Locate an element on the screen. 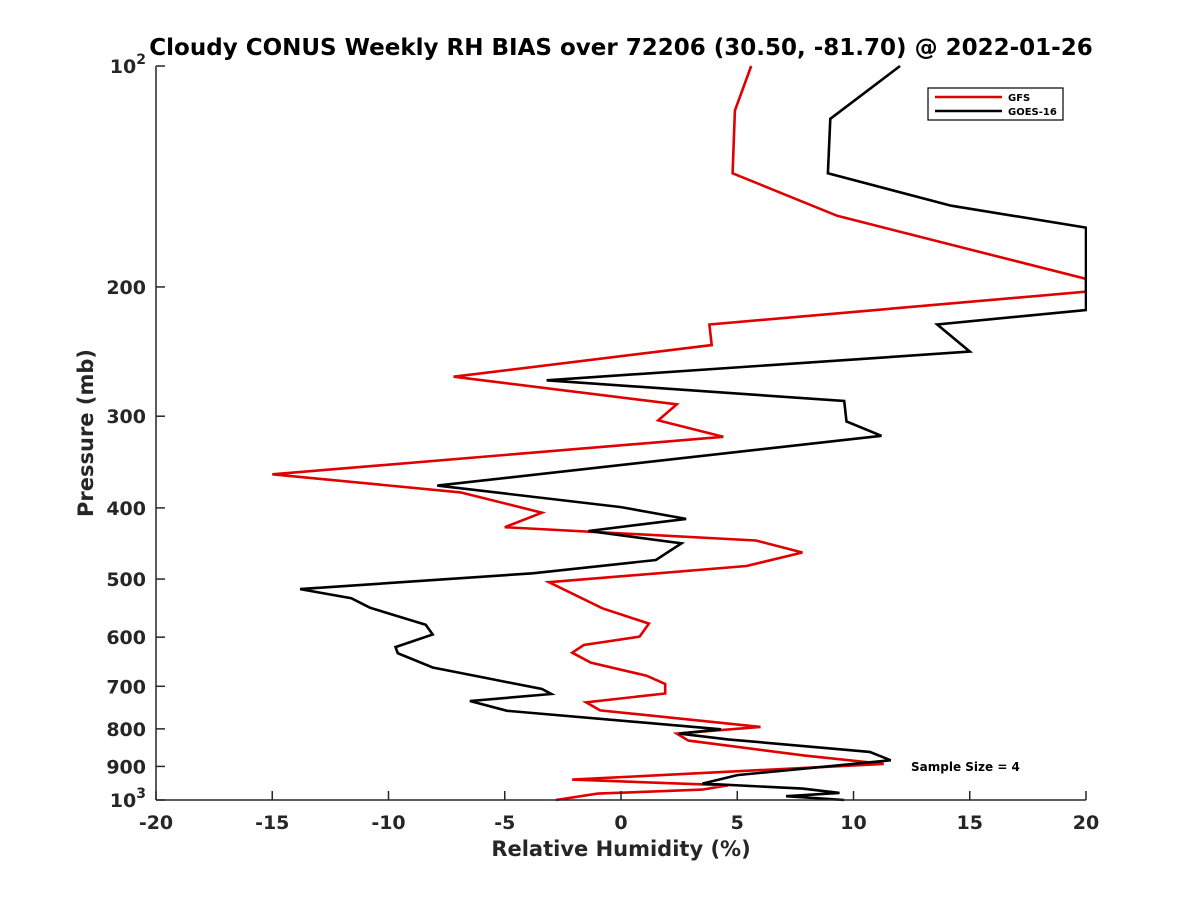 This screenshot has width=1200, height=900. y-tick-label-base: 200 is located at coordinates (126, 288).